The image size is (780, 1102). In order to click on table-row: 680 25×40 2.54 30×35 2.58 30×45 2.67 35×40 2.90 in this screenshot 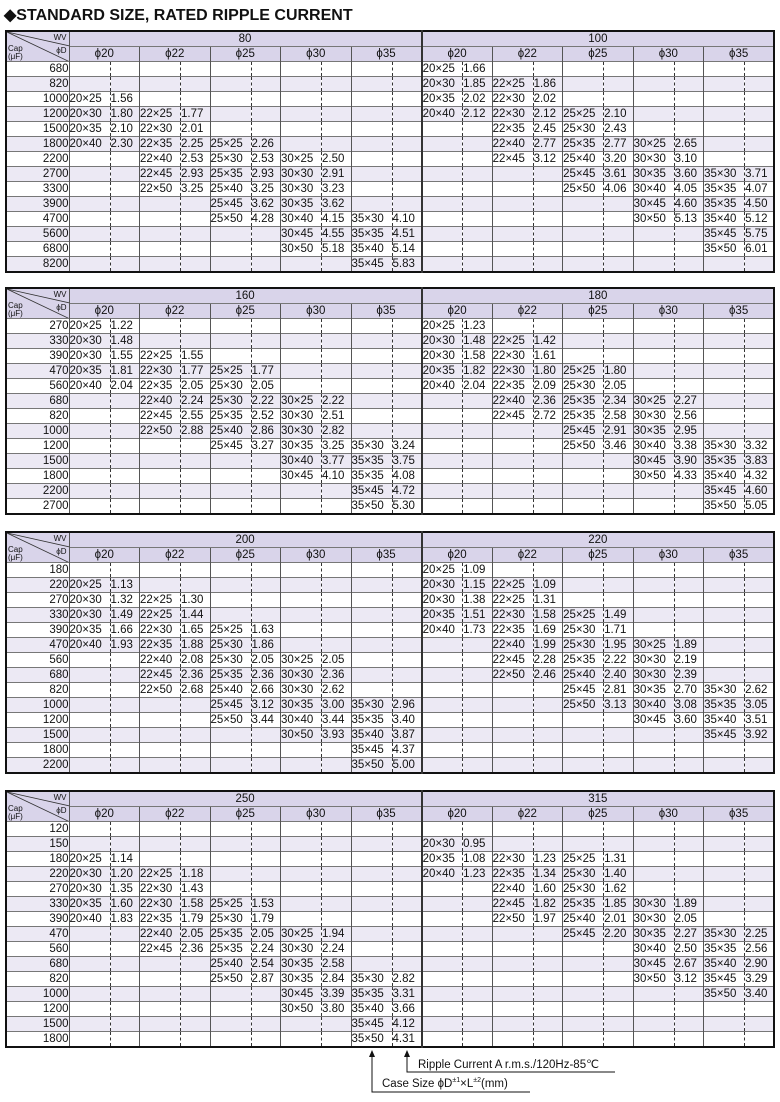, I will do `click(390, 964)`.